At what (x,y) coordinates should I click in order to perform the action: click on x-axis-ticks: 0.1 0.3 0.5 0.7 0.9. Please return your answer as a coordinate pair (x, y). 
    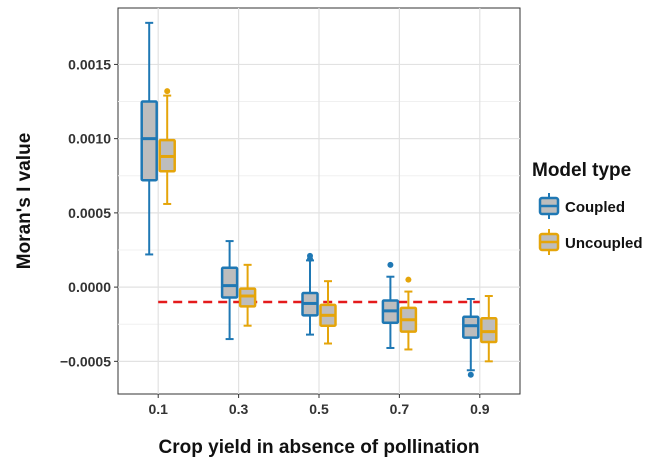
    Looking at the image, I should click on (319, 405).